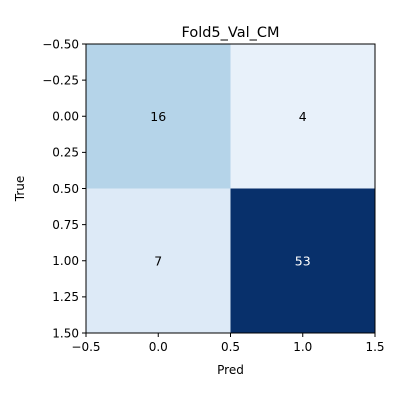 The height and width of the screenshot is (400, 400). I want to click on y-tick-label: −0.25, so click(60, 80).